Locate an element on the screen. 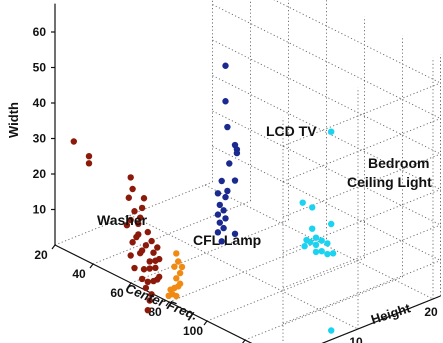  z-tick-label: 10 is located at coordinates (40, 210).